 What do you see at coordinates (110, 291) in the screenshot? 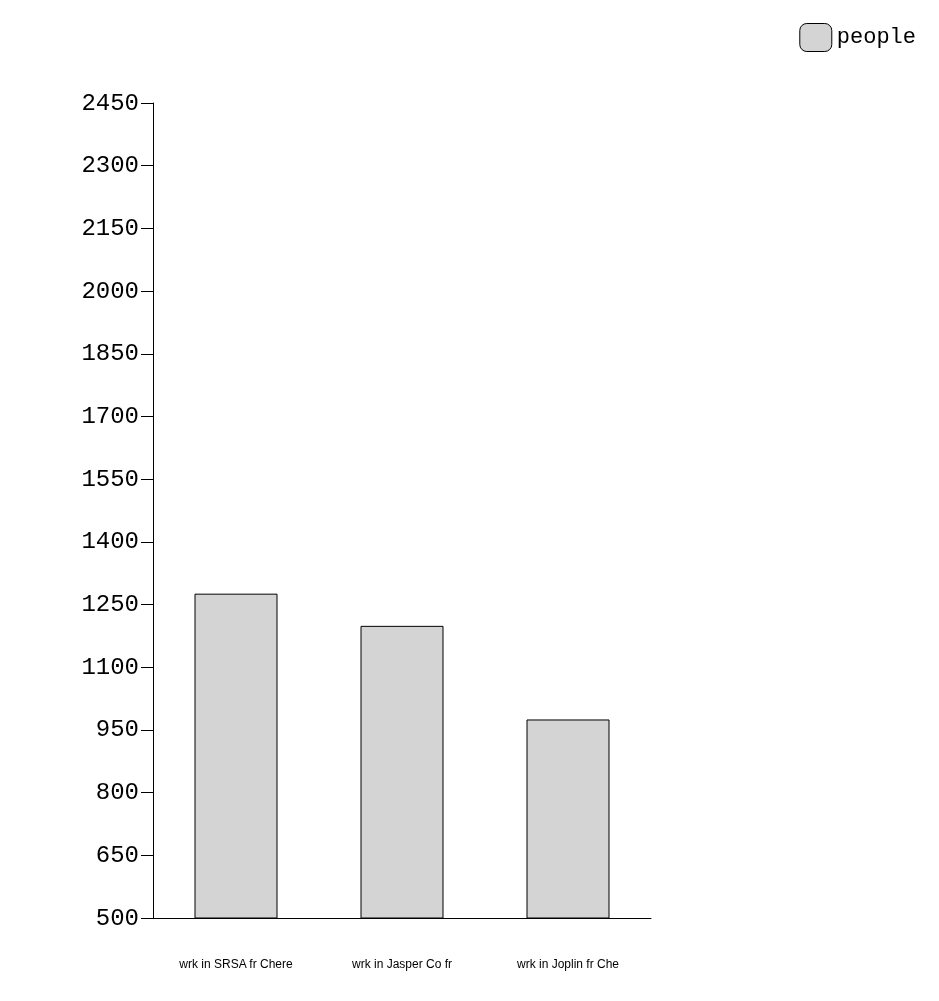
I see `y-tick-label: 2000` at bounding box center [110, 291].